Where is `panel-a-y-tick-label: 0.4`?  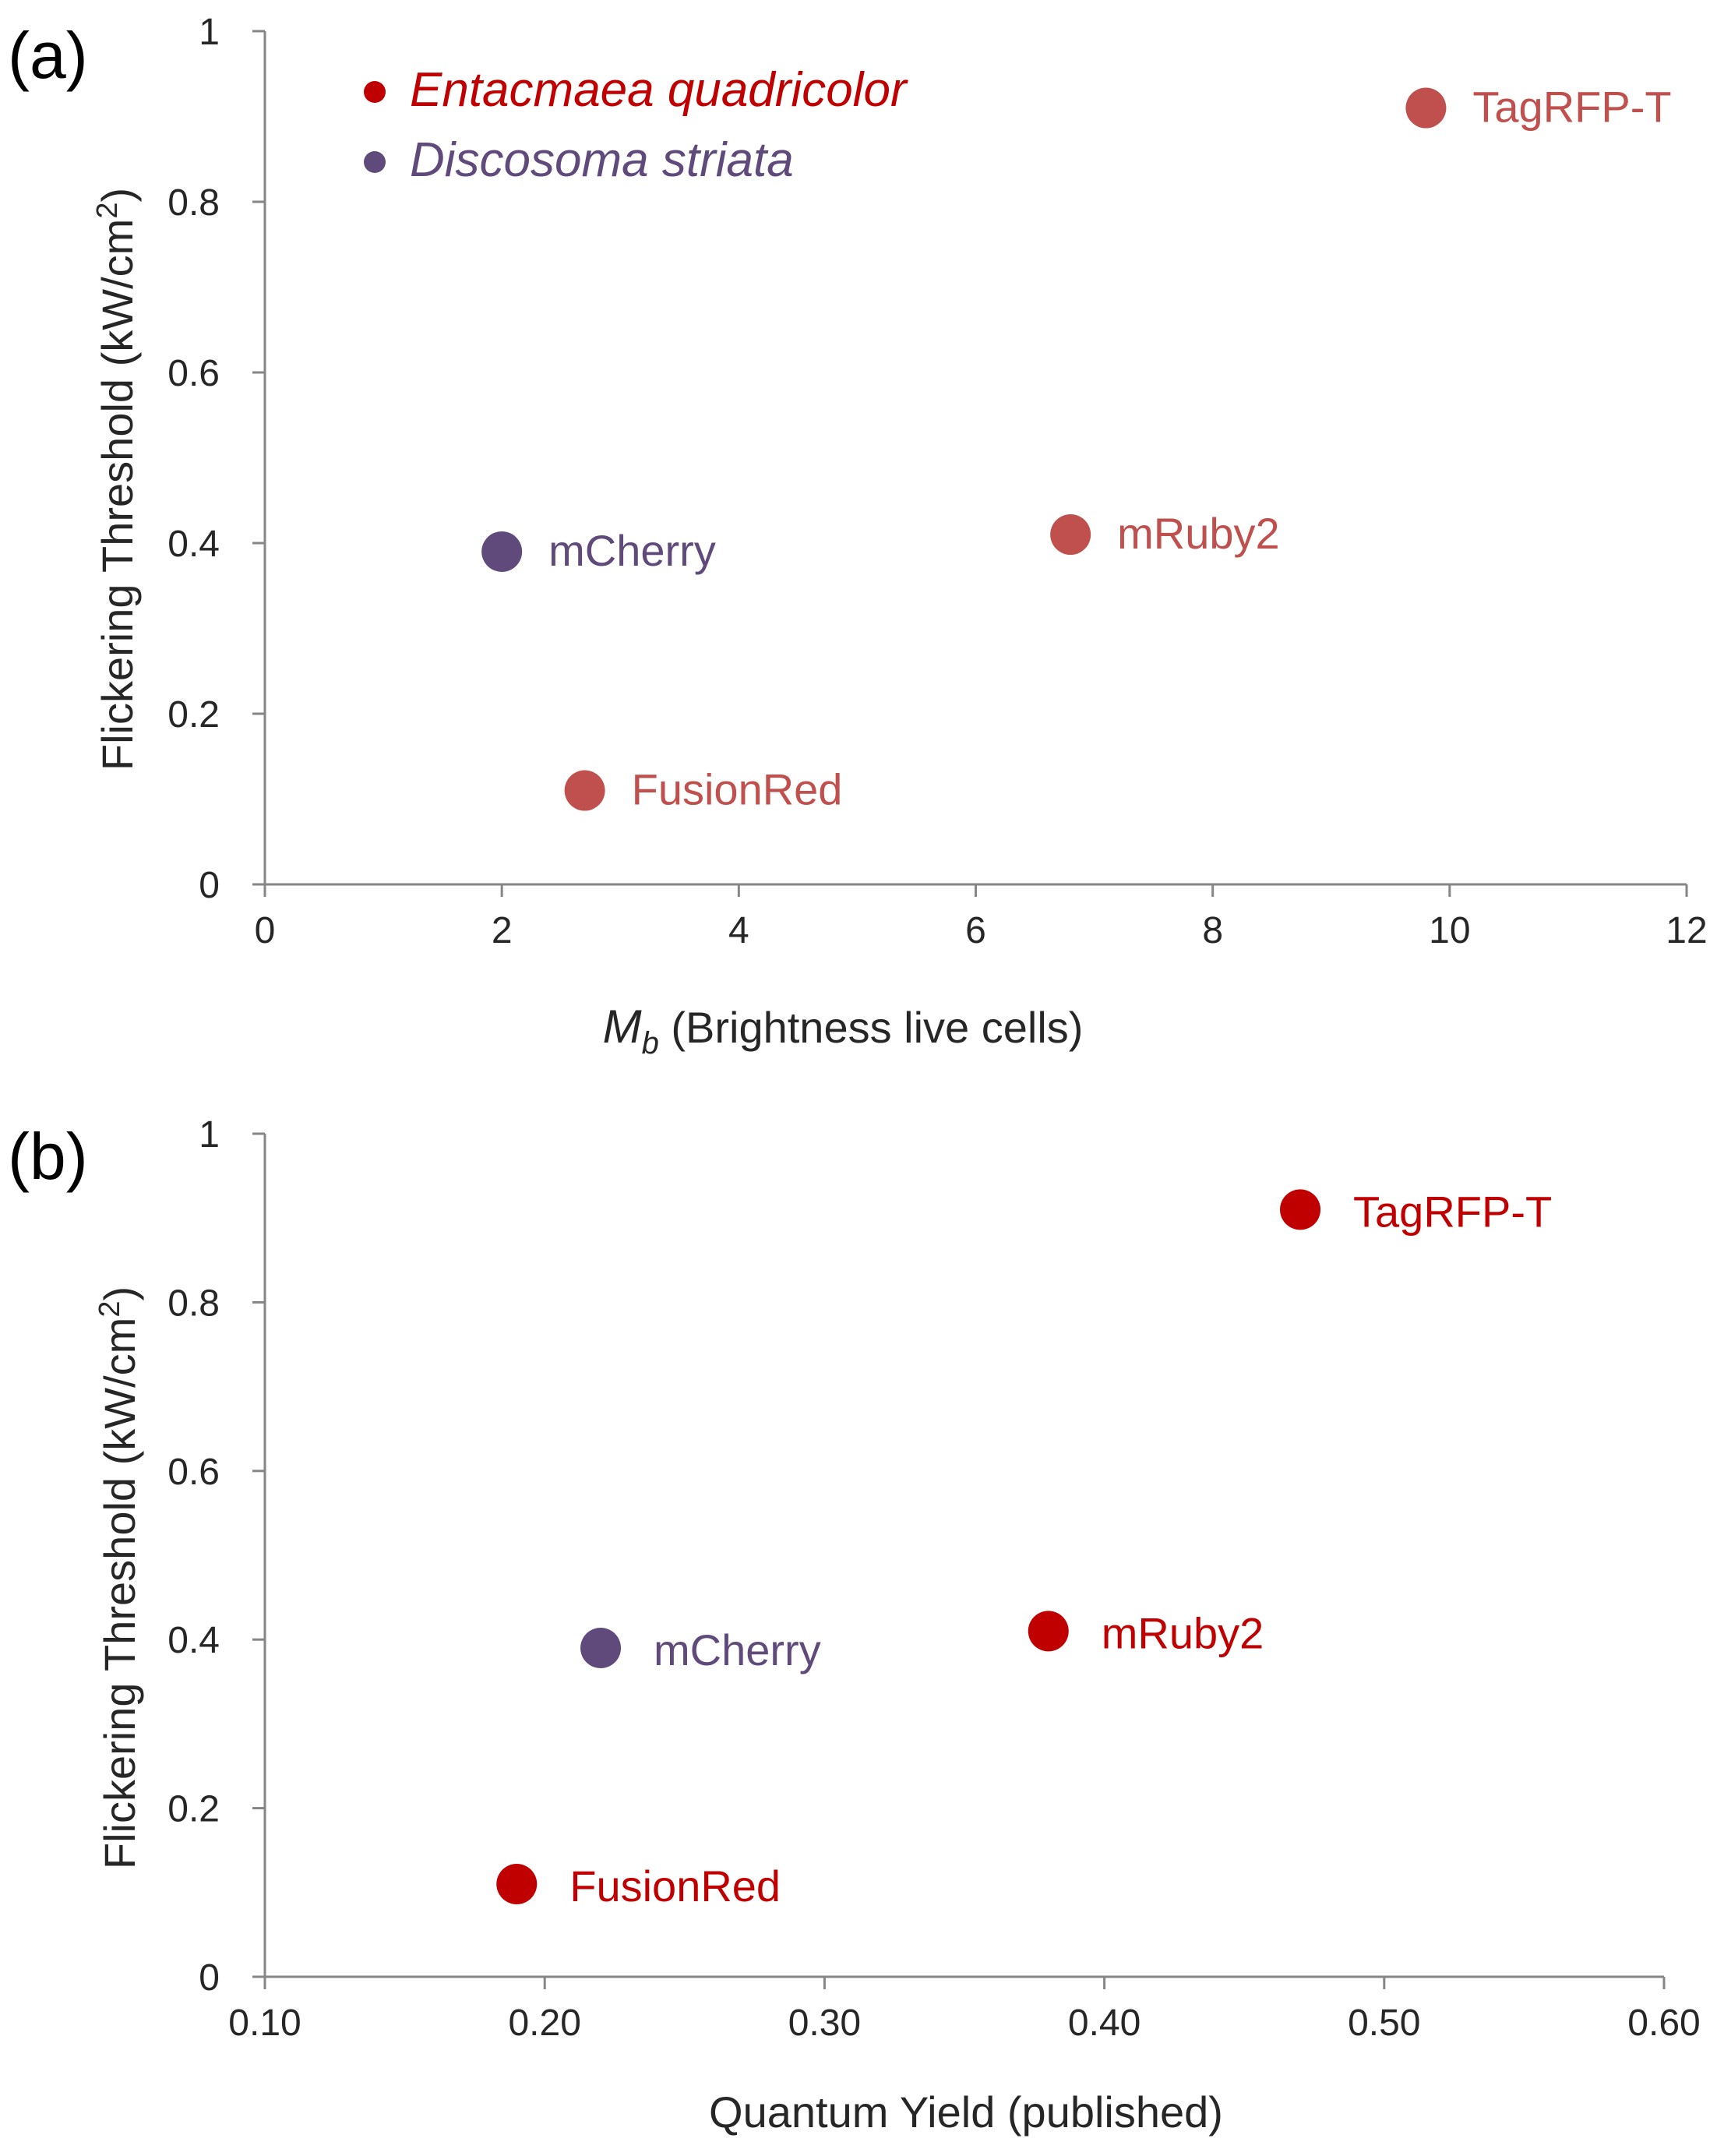 panel-a-y-tick-label: 0.4 is located at coordinates (193, 544).